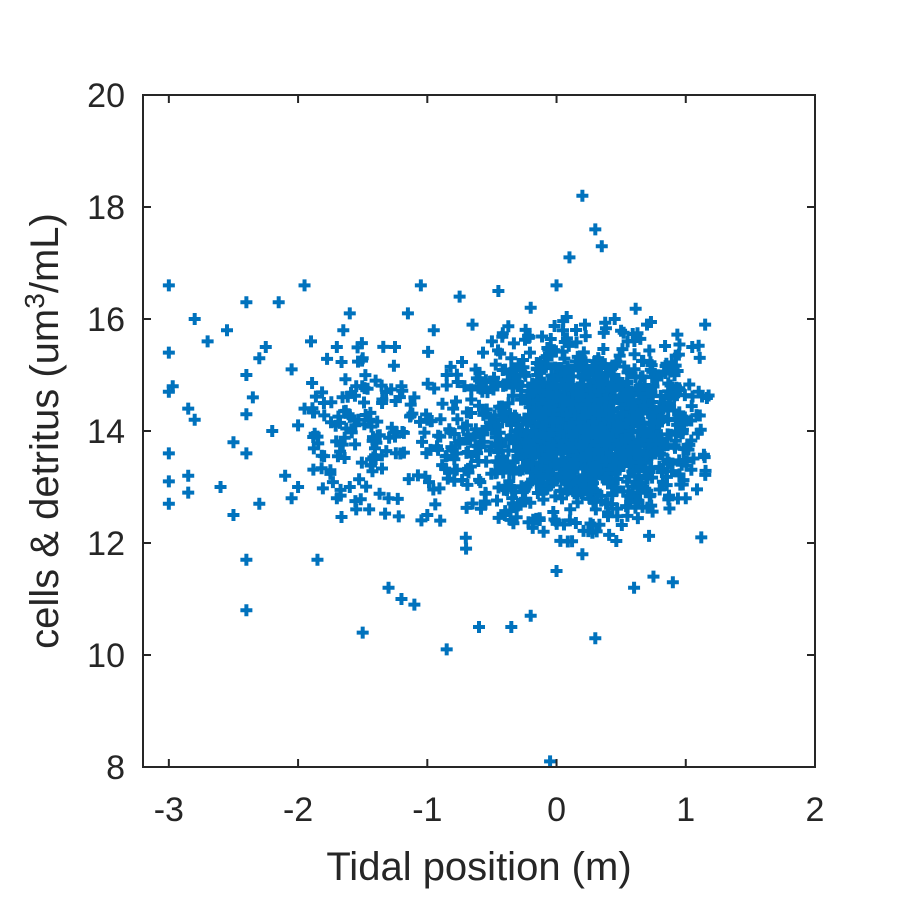  I want to click on x-tick-label: -3, so click(169, 810).